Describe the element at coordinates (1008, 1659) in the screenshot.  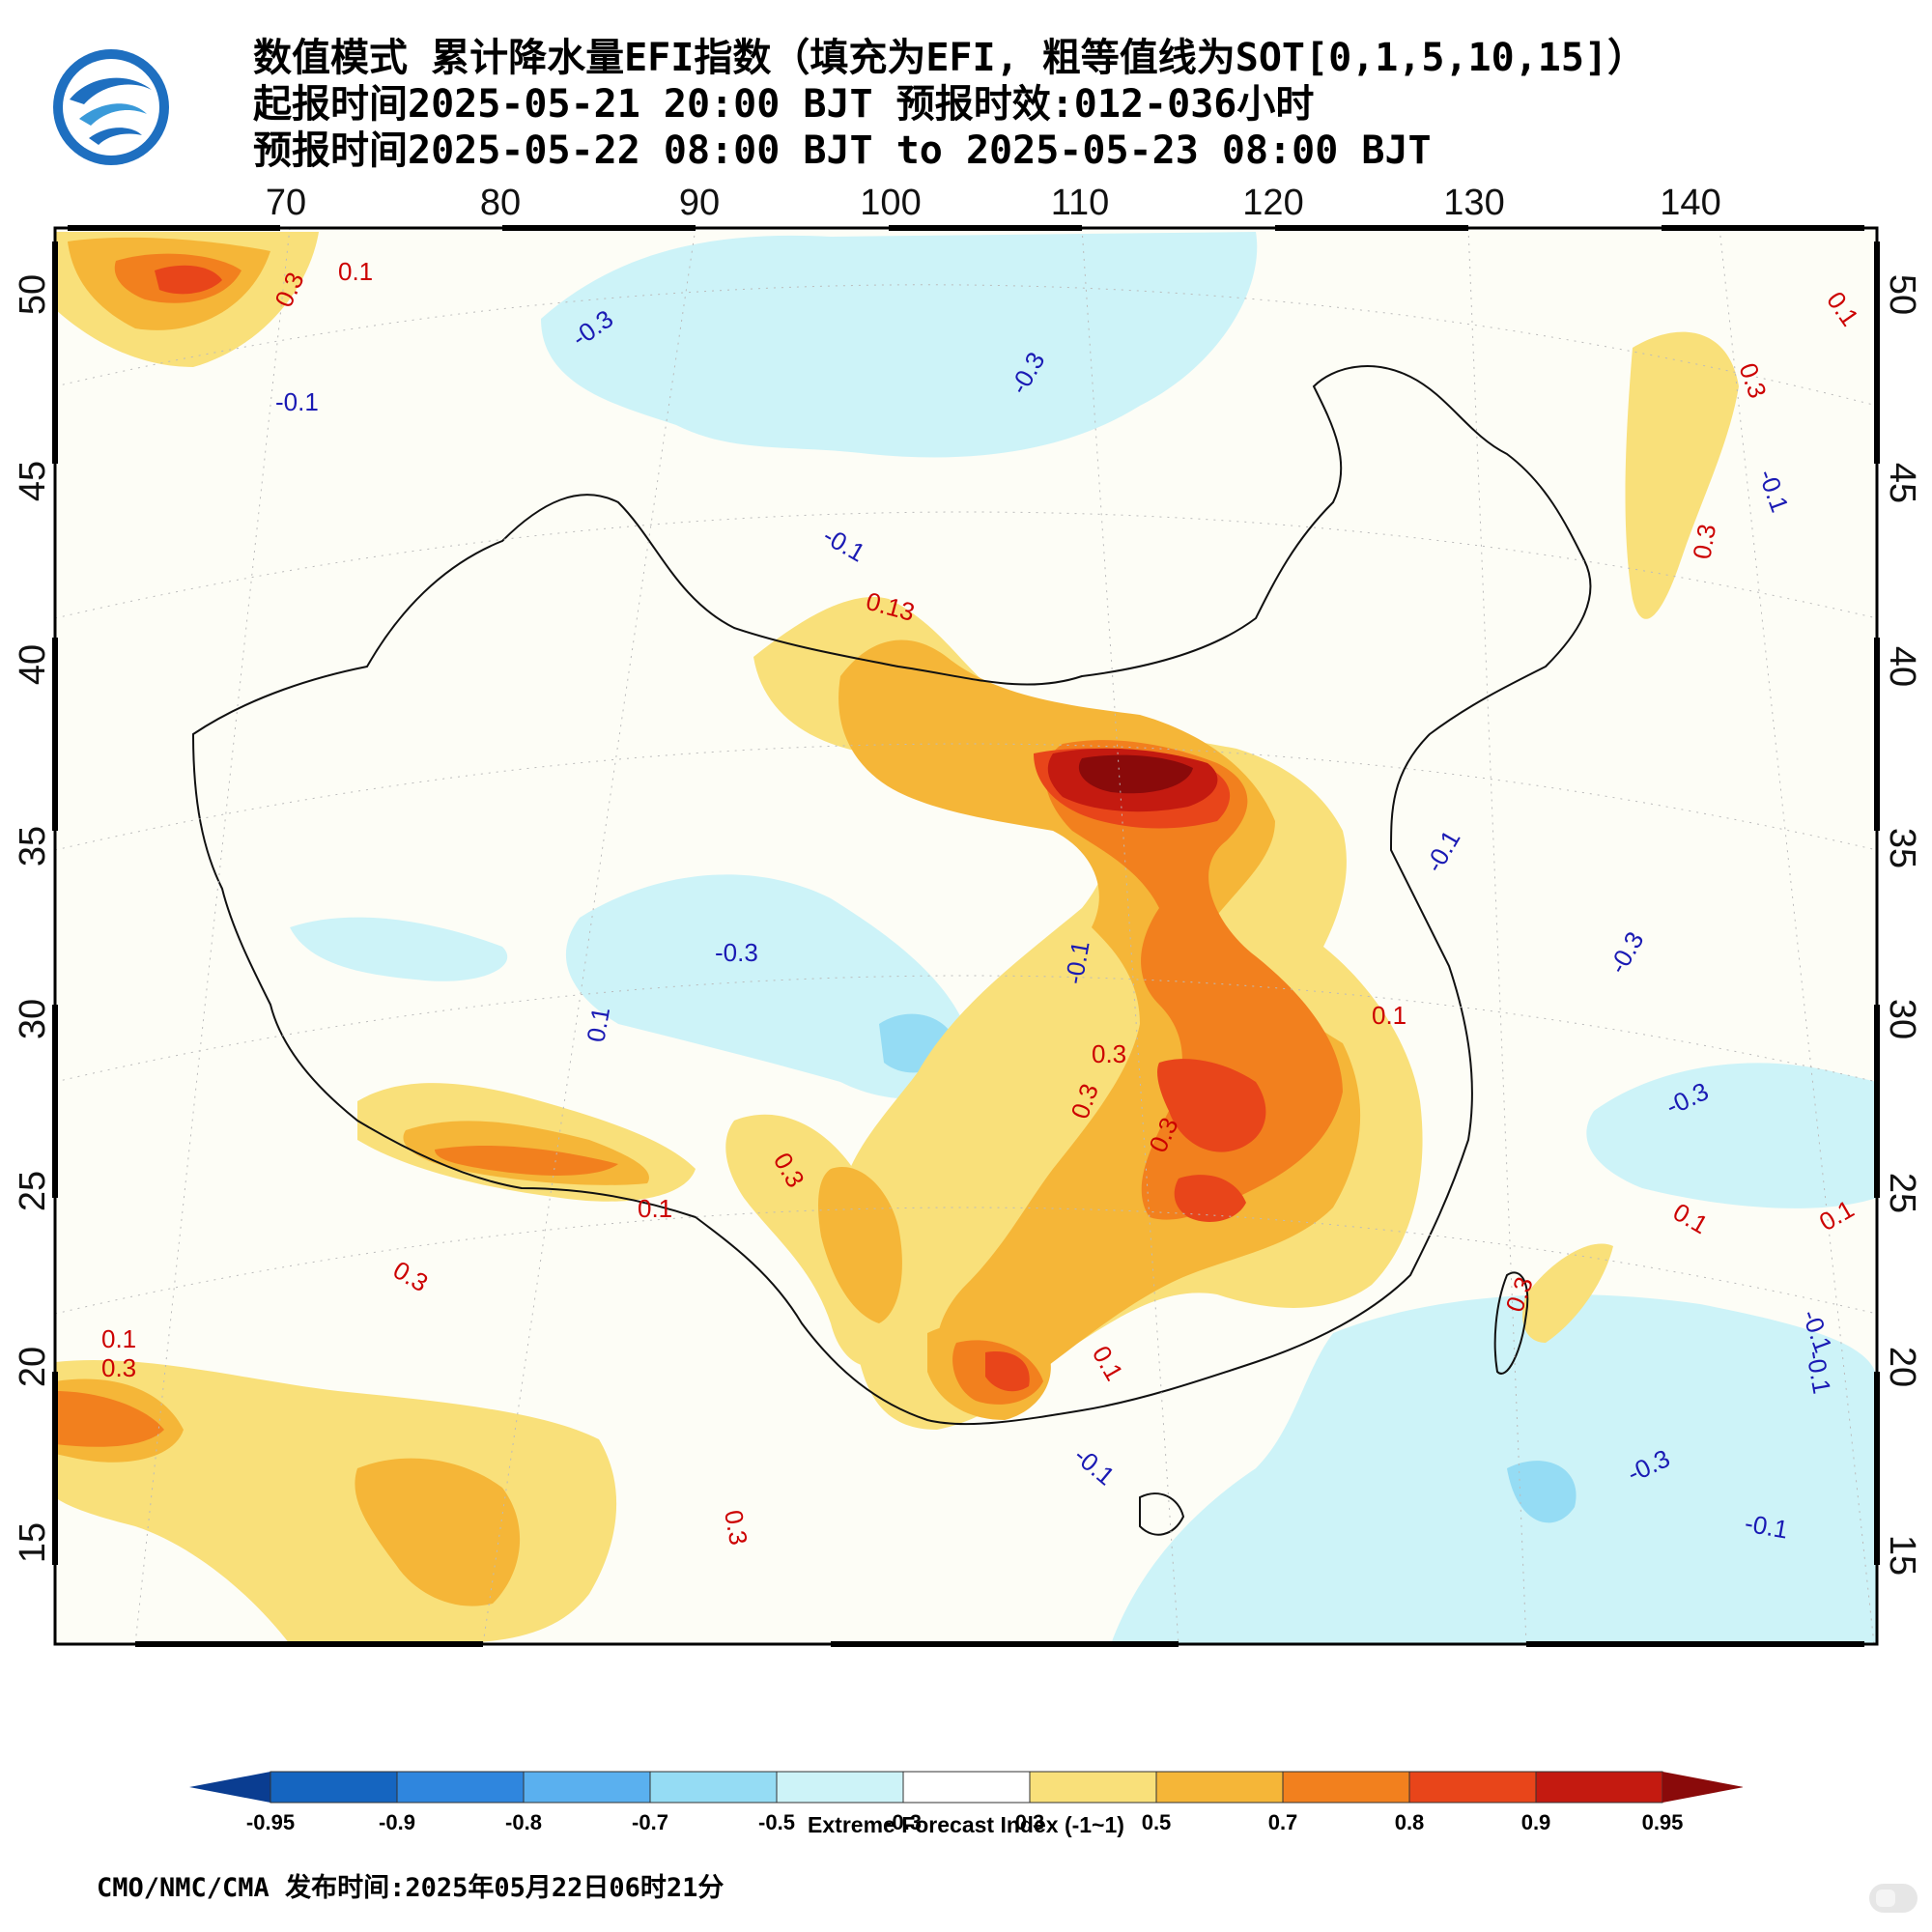
I see `bottom-lon-labels: 80 90 100 110 120 130` at that location.